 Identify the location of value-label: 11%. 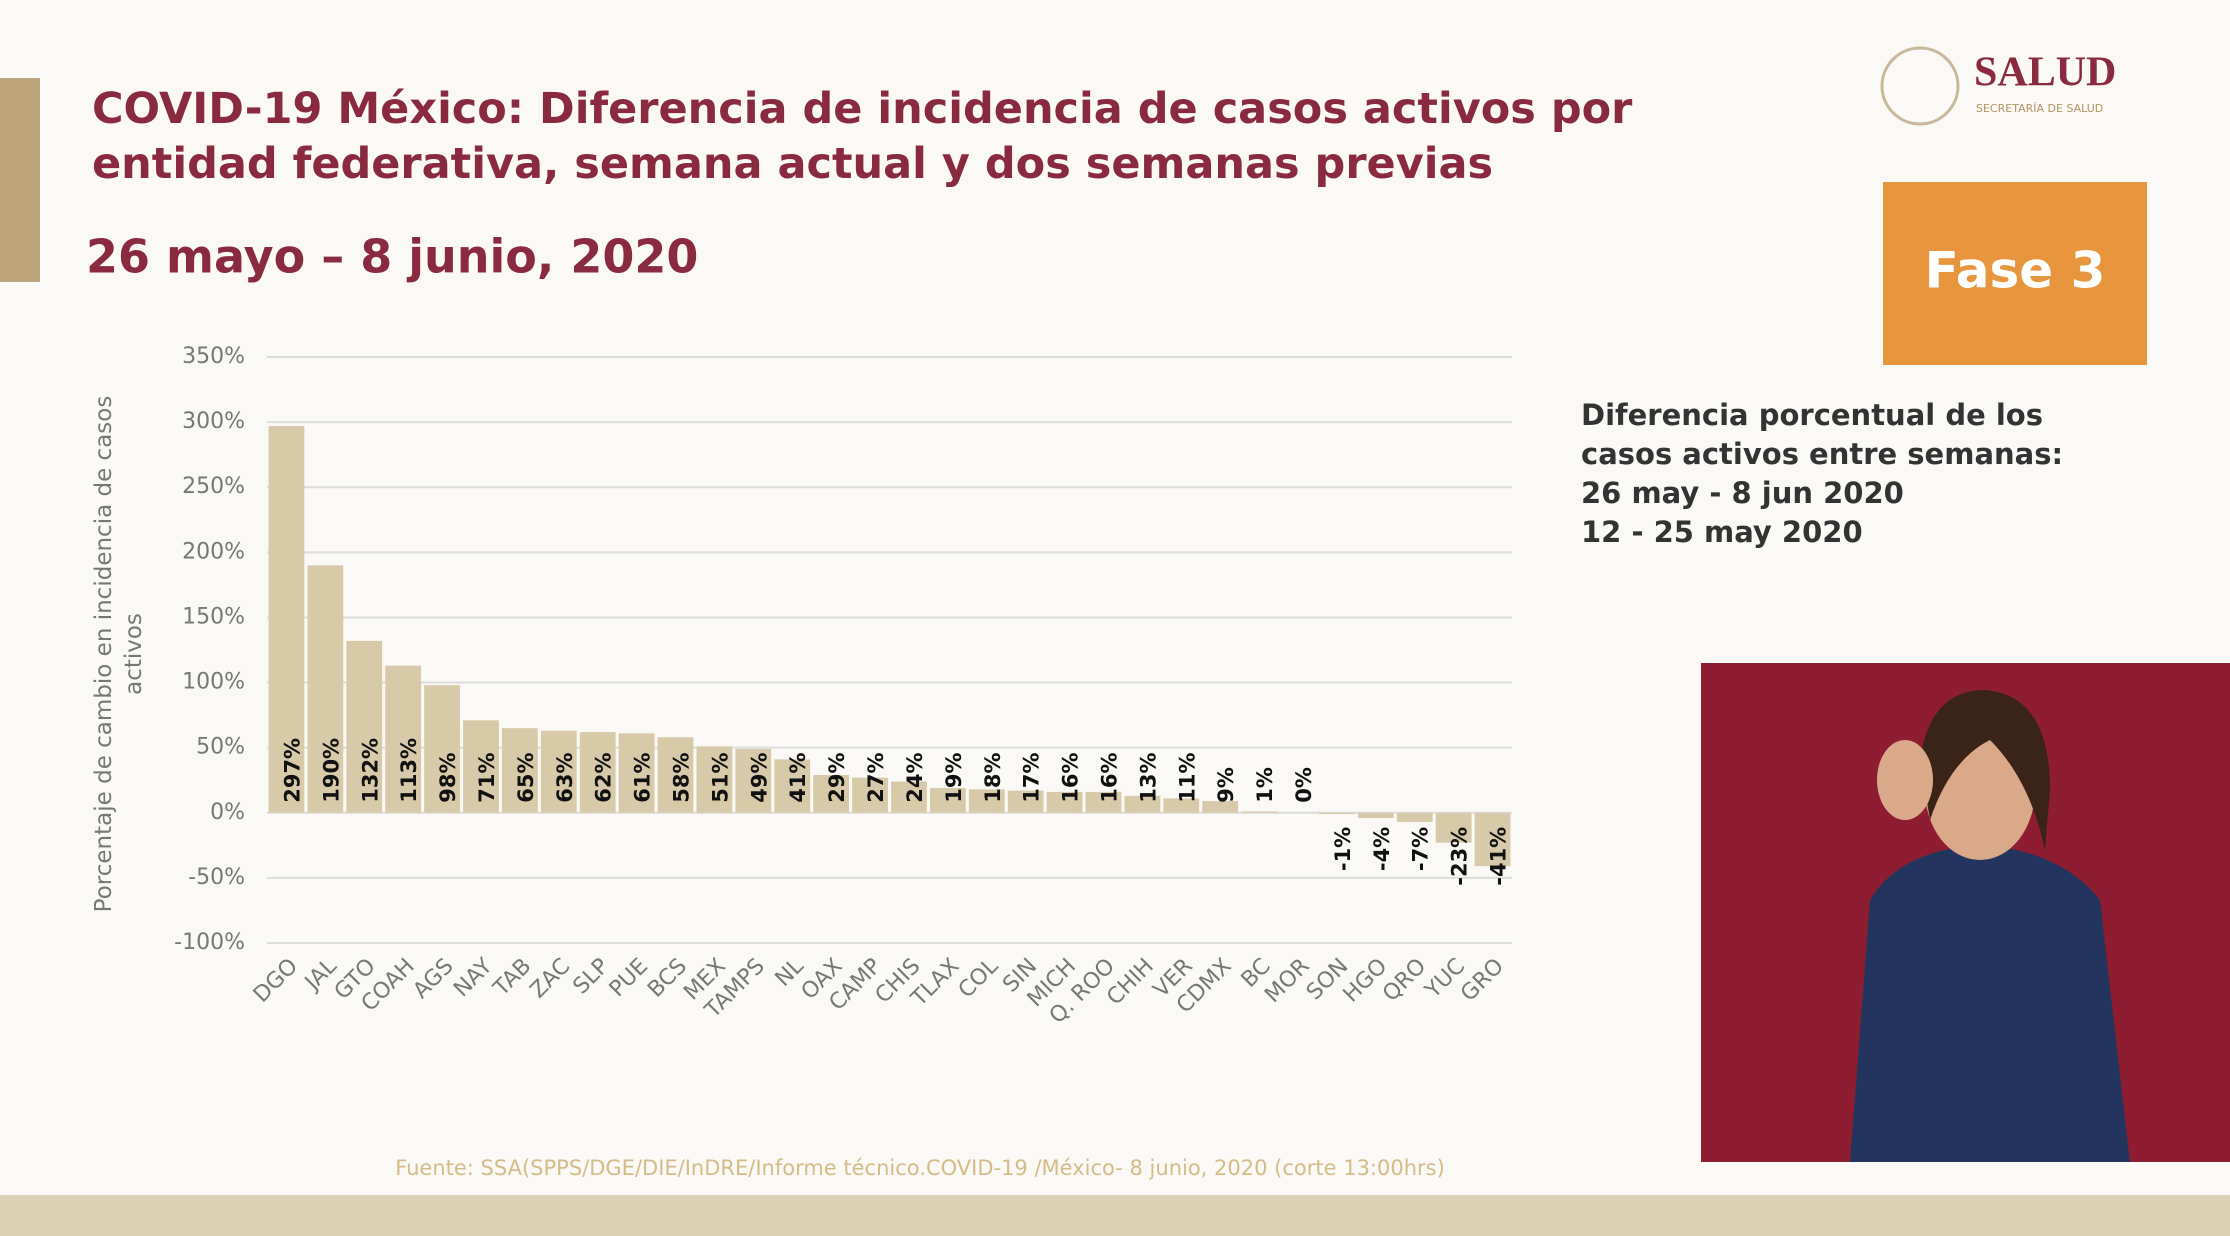
(1187, 778).